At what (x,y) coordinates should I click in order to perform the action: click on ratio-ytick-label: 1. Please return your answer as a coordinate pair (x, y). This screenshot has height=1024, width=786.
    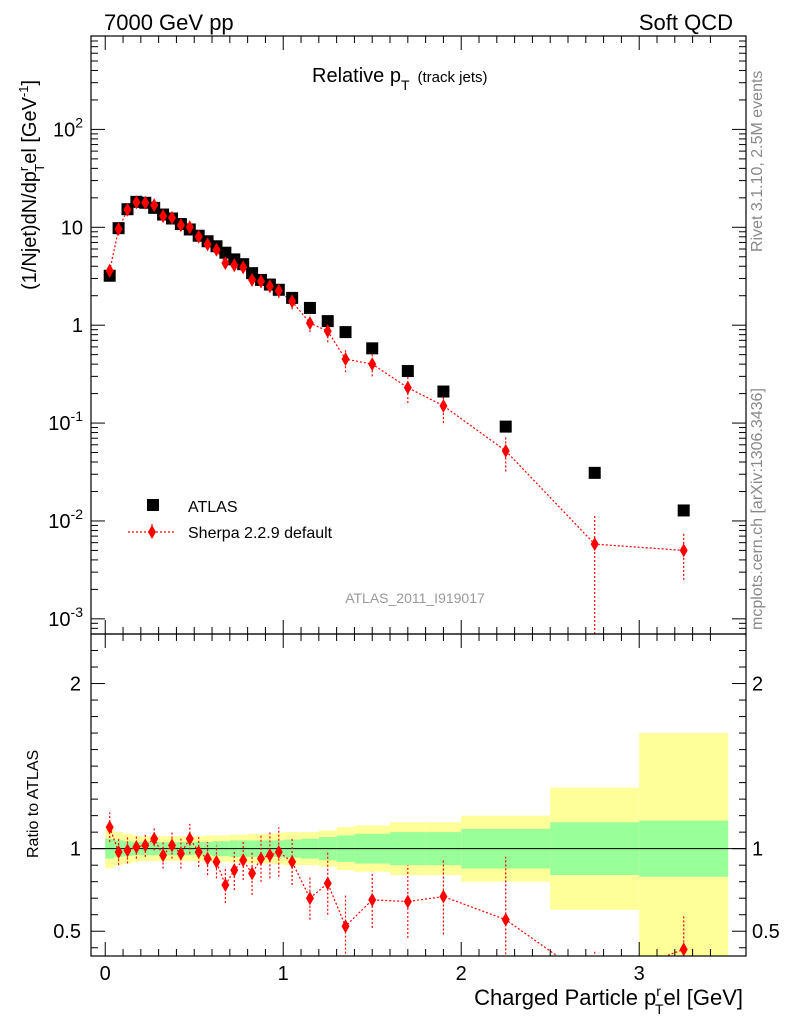
    Looking at the image, I should click on (75, 850).